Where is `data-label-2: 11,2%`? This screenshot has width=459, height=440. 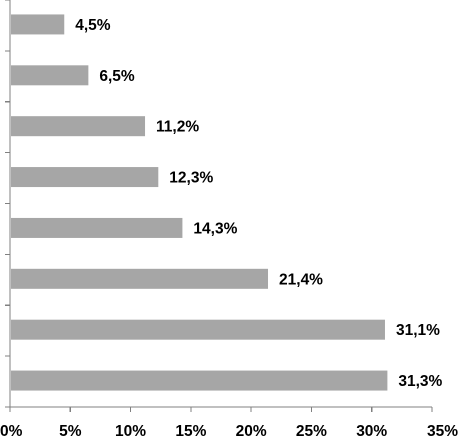 data-label-2: 11,2% is located at coordinates (177, 127).